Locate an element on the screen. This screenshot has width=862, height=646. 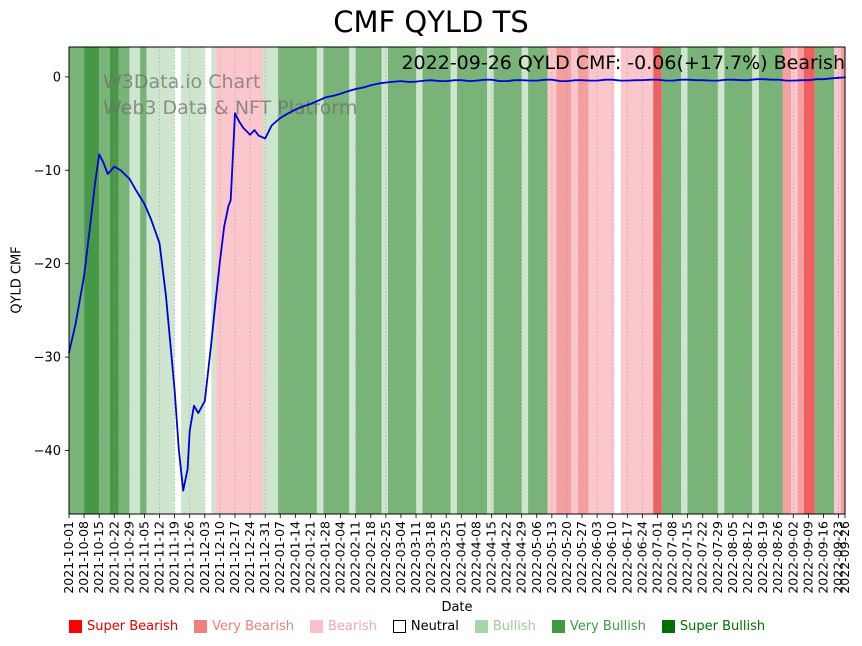
legend-item-super-bearish: Super Bearish is located at coordinates (123, 626).